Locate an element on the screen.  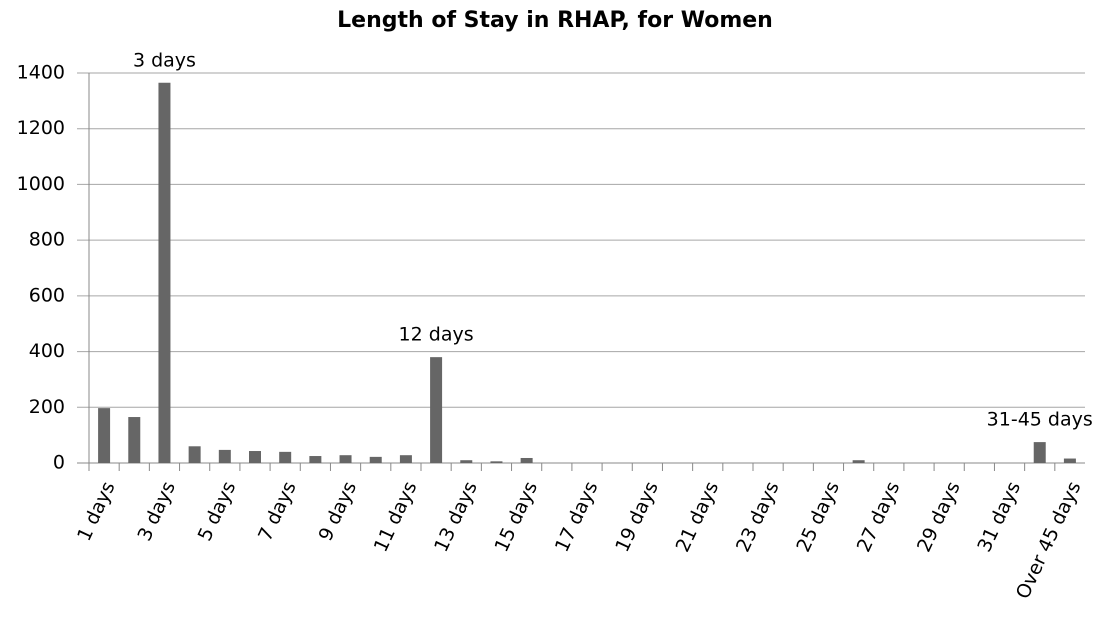
x-tick-label: 9 days is located at coordinates (338, 511).